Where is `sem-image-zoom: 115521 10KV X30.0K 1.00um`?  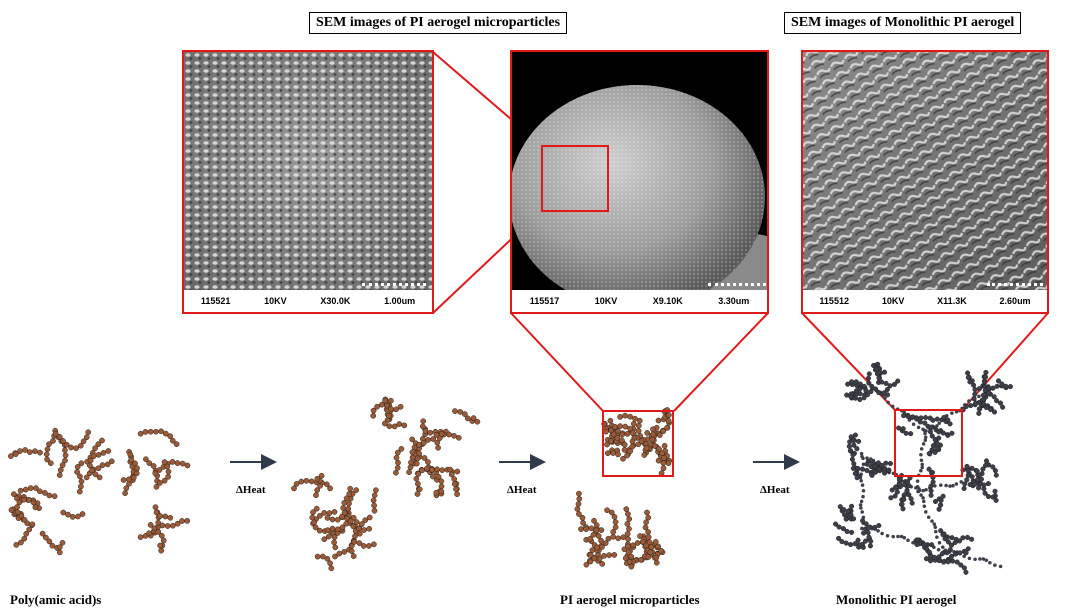
sem-image-zoom: 115521 10KV X30.0K 1.00um is located at coordinates (308, 182).